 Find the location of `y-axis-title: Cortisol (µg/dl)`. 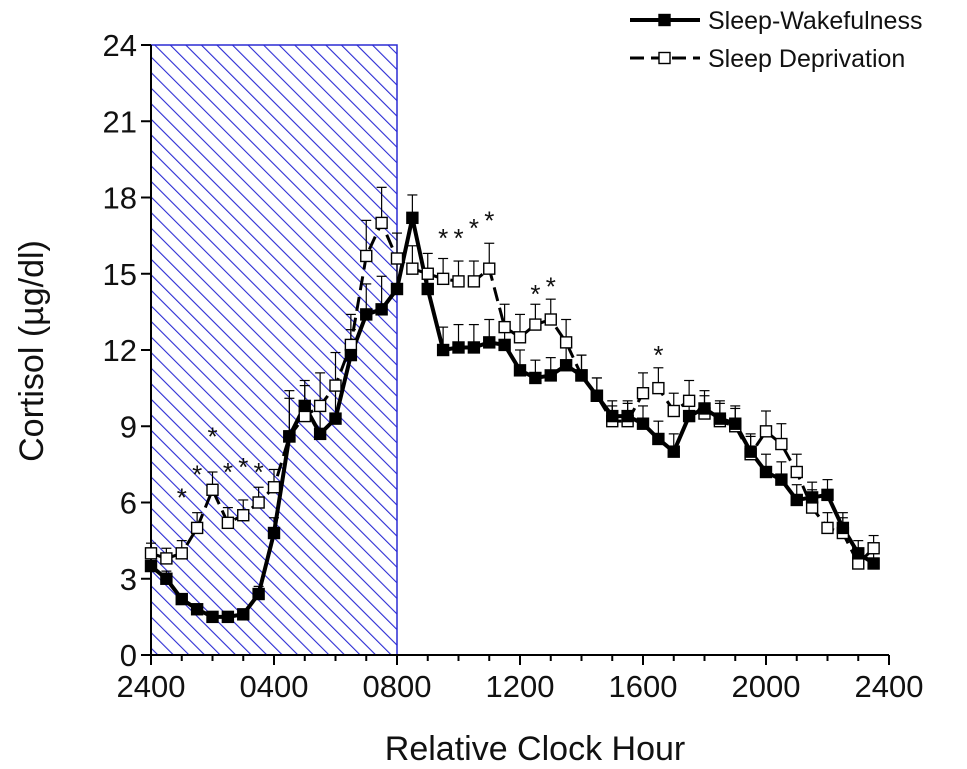

y-axis-title: Cortisol (µg/dl) is located at coordinates (32, 351).